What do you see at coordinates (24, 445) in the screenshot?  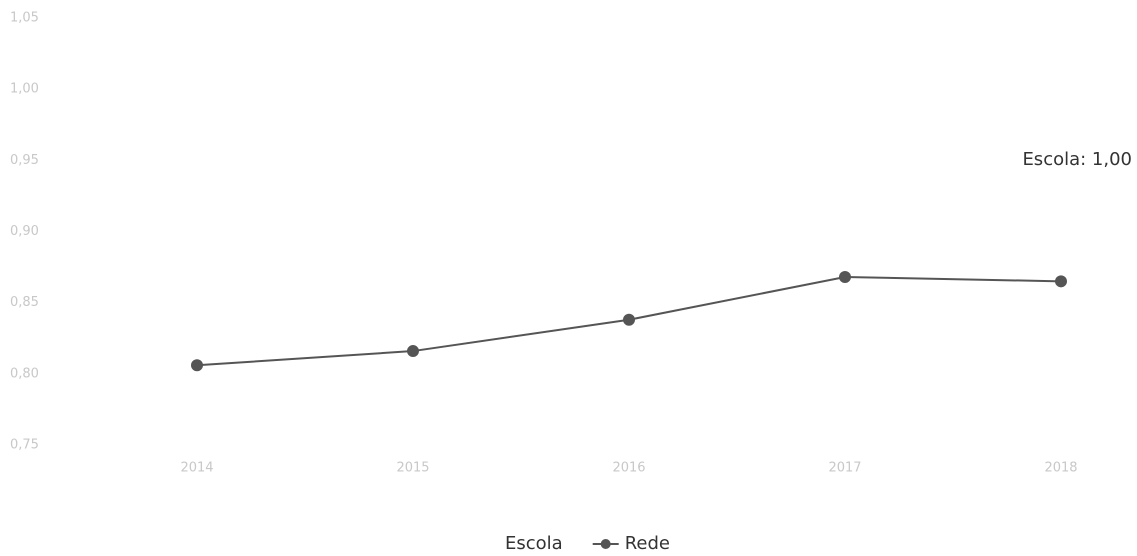 I see `y-tick-label: 0,75` at bounding box center [24, 445].